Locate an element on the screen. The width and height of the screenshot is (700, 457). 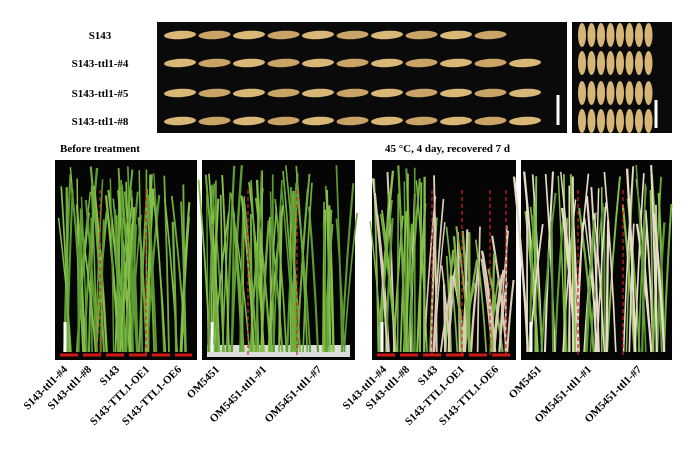
grain-row-label: S143-ttl1-#8 is located at coordinates (100, 122).